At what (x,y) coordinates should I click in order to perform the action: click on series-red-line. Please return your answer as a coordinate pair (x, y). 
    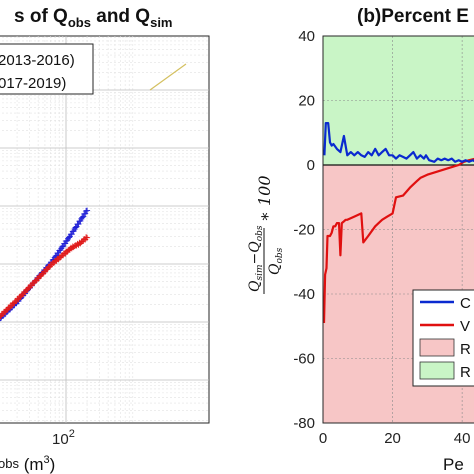
    Looking at the image, I should click on (398, 240).